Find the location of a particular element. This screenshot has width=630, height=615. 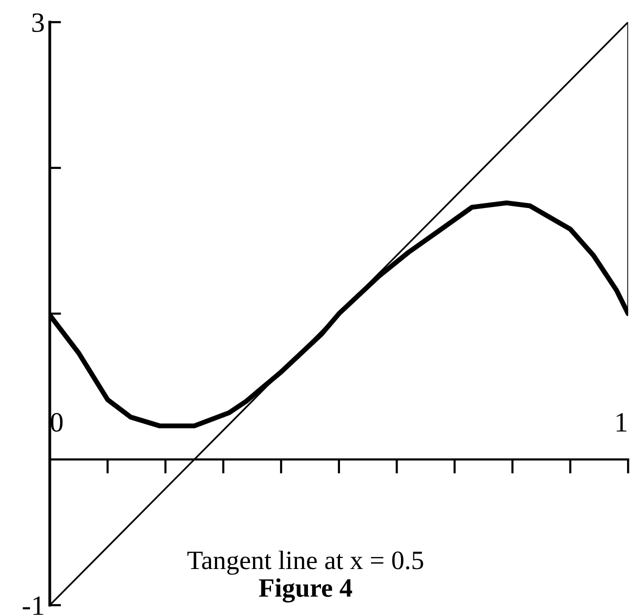

x-tick-label: 0 is located at coordinates (56, 422).